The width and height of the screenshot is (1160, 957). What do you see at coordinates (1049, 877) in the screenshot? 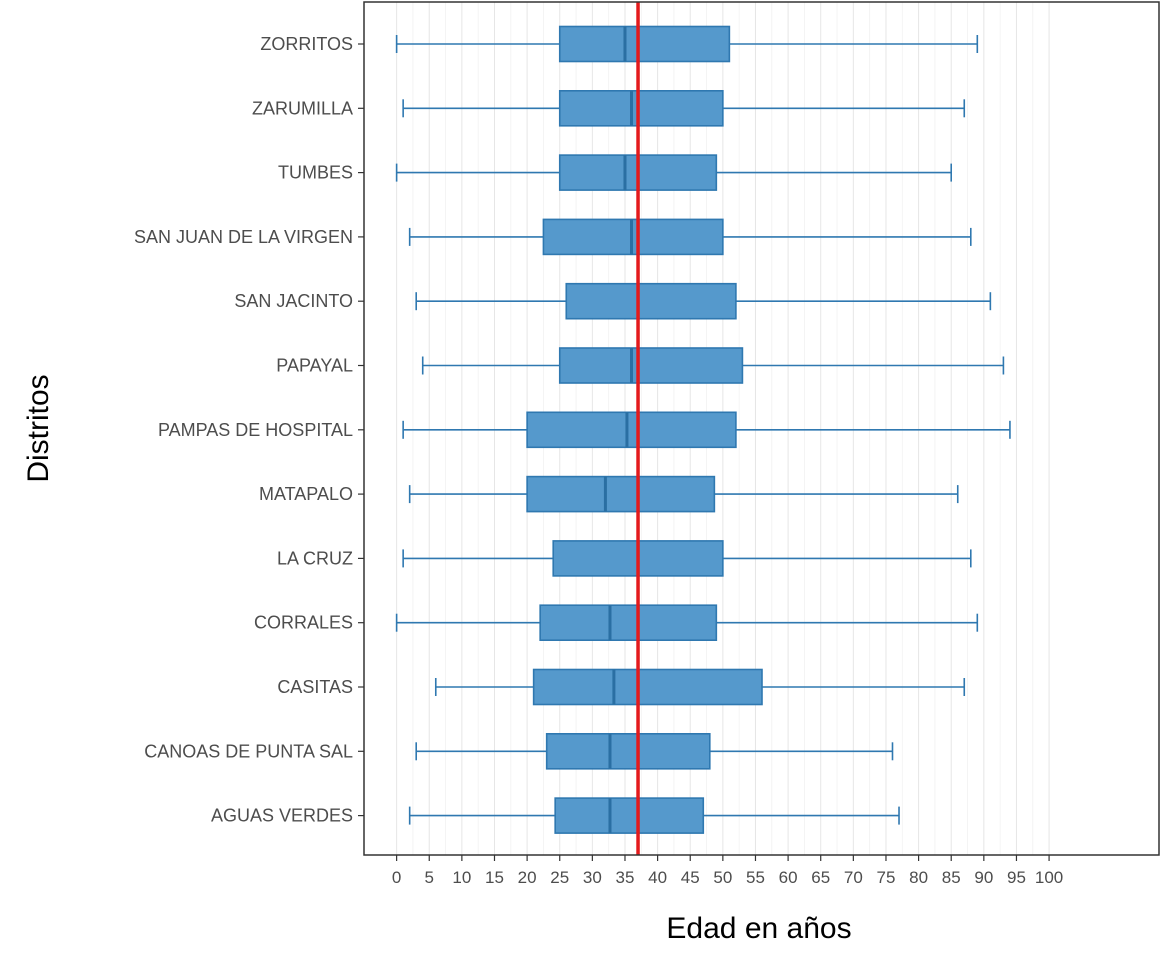
I see `x-tick-label: 100` at bounding box center [1049, 877].